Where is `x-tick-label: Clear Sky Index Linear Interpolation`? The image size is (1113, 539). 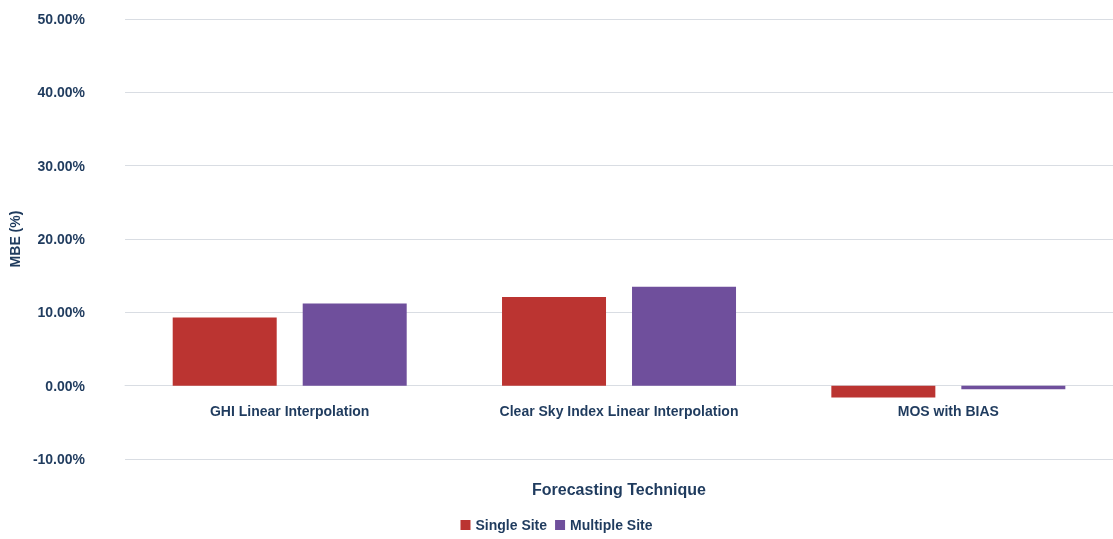 x-tick-label: Clear Sky Index Linear Interpolation is located at coordinates (619, 410).